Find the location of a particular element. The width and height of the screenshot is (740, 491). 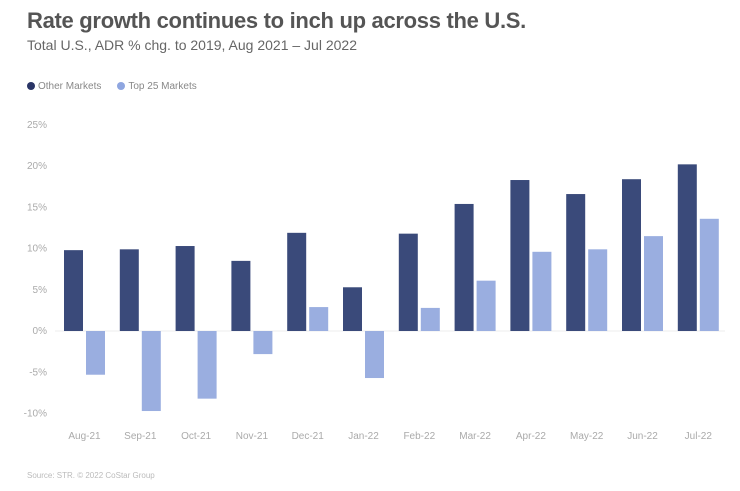

legend-label: Top 25 Markets is located at coordinates (162, 86).